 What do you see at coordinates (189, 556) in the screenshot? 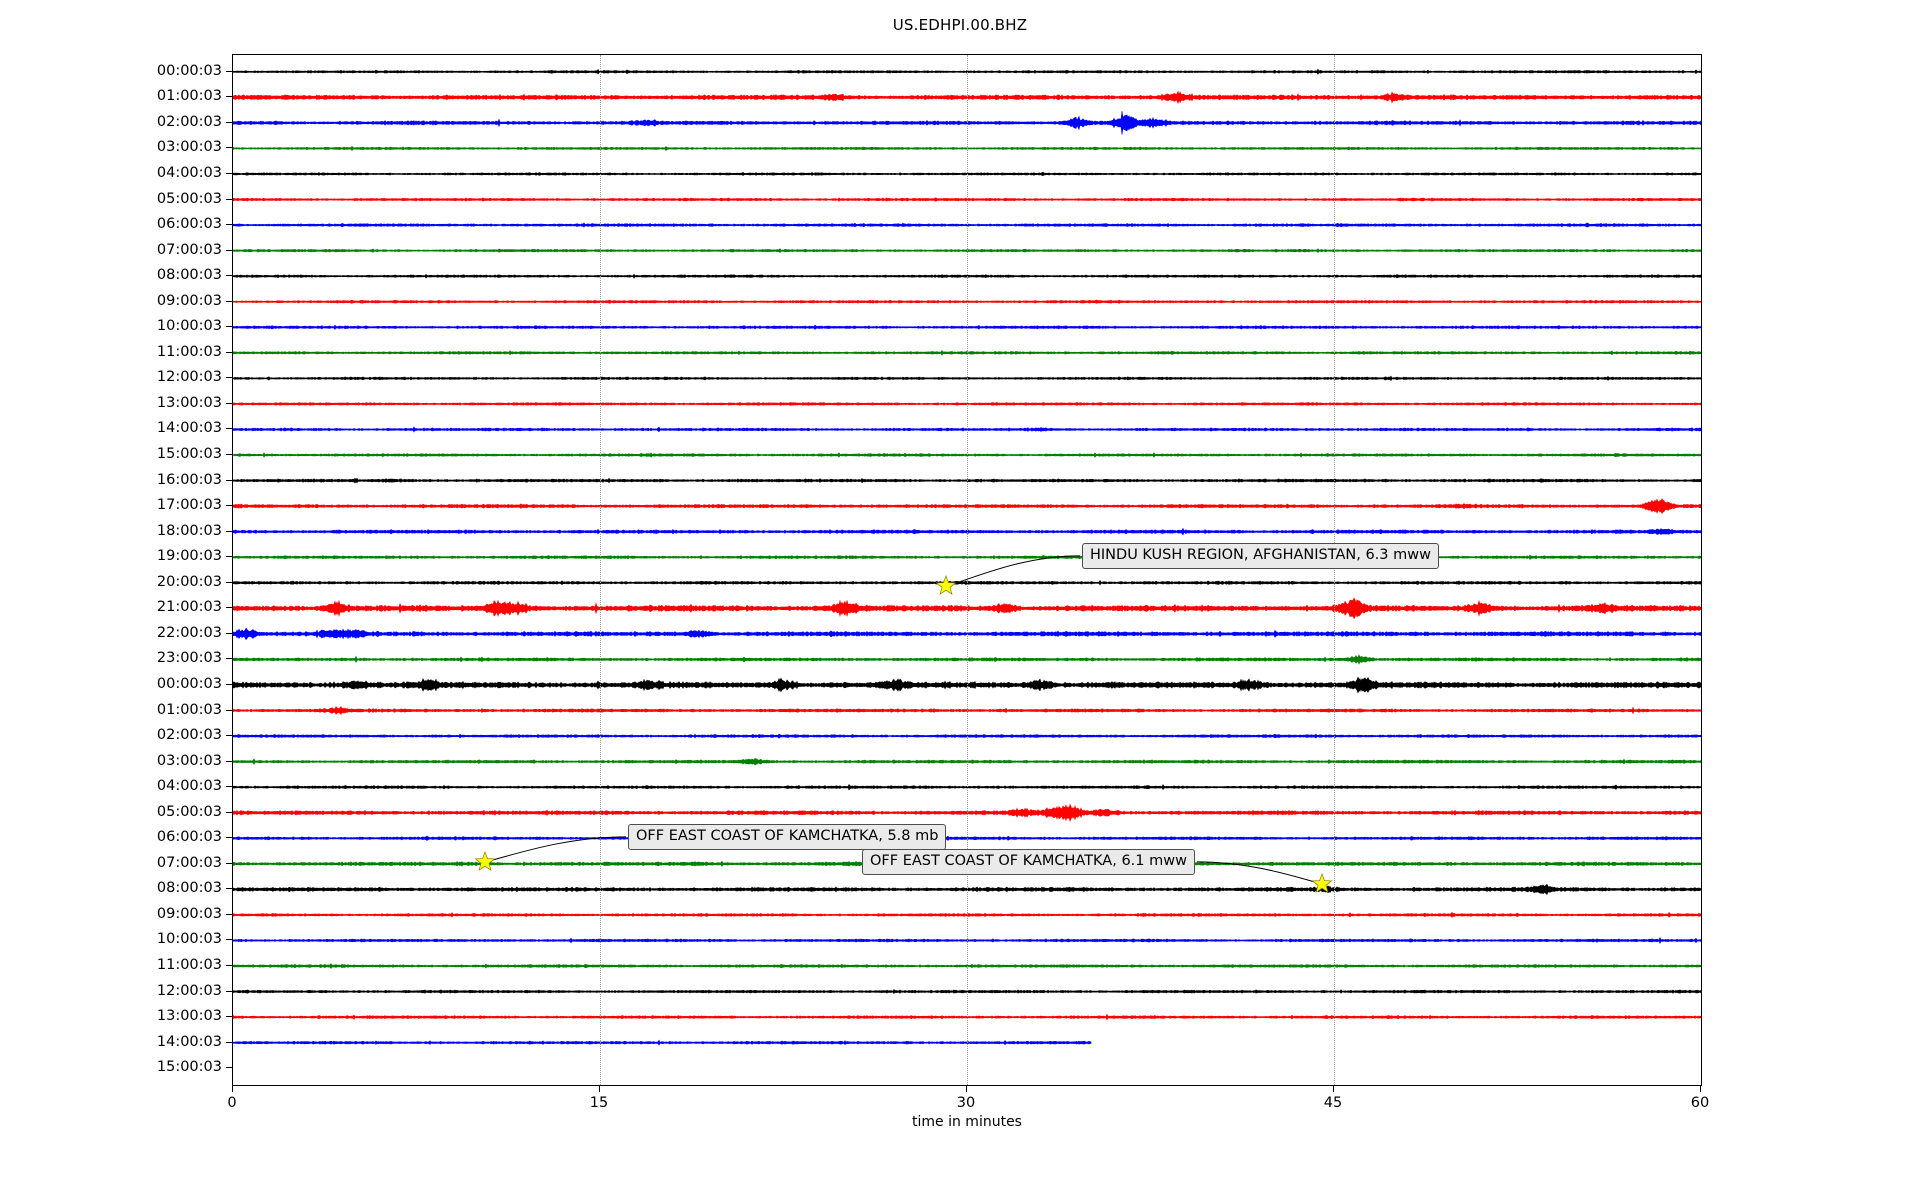
I see `y-tick-label: 19:00:03` at bounding box center [189, 556].